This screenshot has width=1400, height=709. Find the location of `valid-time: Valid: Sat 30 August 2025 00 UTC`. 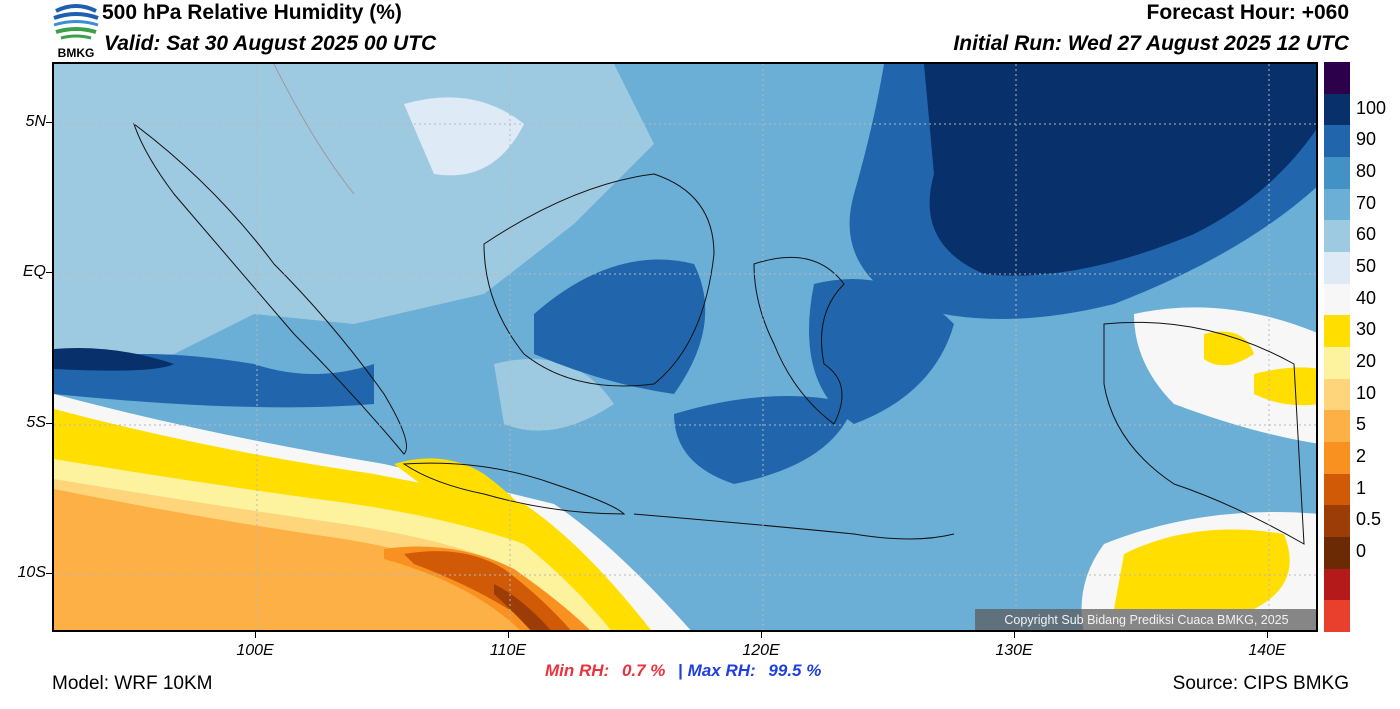

valid-time: Valid: Sat 30 August 2025 00 UTC is located at coordinates (270, 43).